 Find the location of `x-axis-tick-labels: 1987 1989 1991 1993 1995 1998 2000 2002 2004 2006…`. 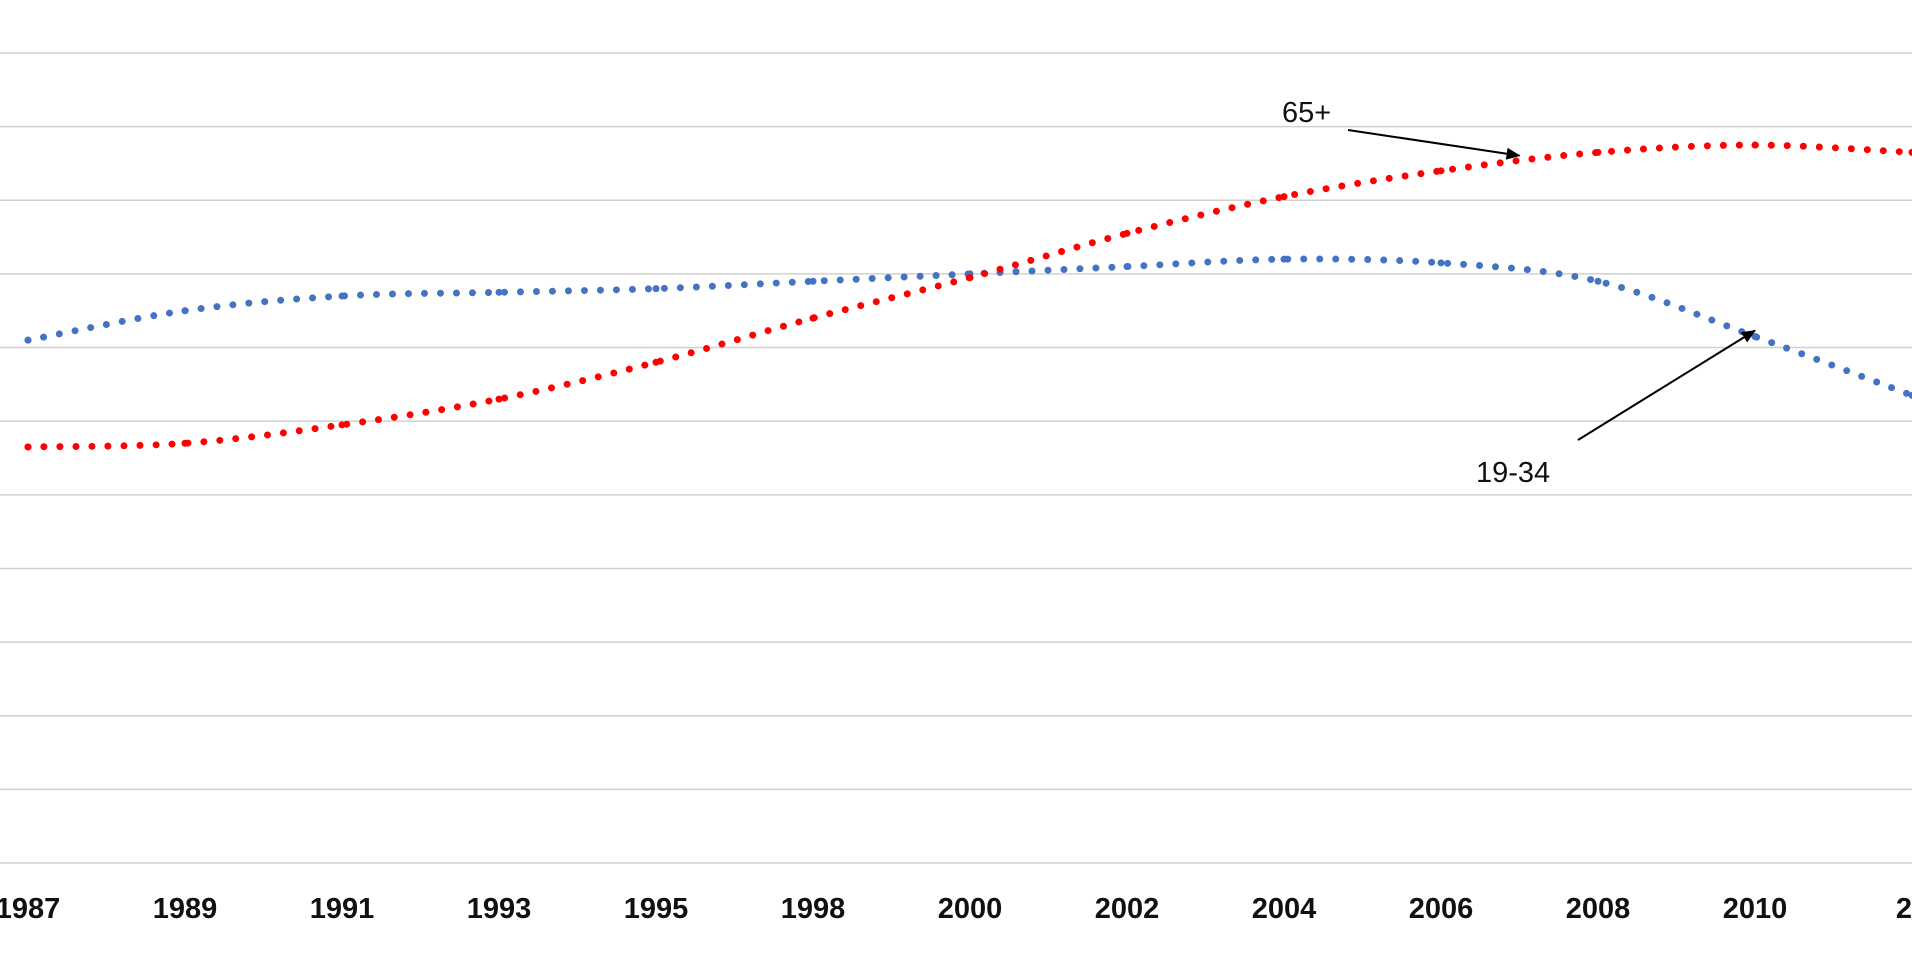

x-axis-tick-labels: 1987 1989 1991 1993 1995 1998 2000 2002 2004 2006… is located at coordinates (956, 909).